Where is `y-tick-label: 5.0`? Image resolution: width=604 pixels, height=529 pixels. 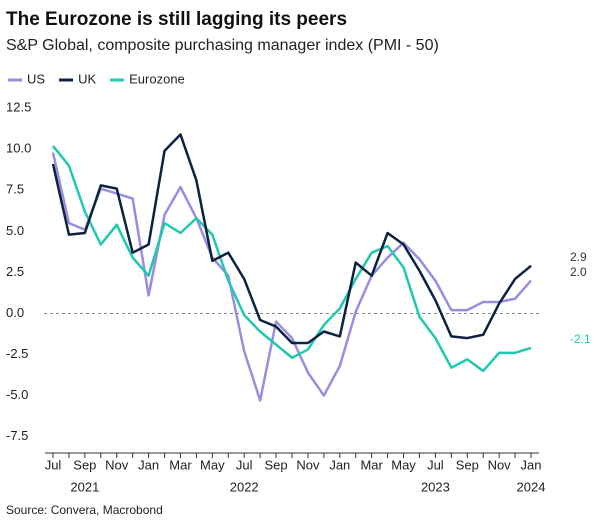 y-tick-label: 5.0 is located at coordinates (15, 230).